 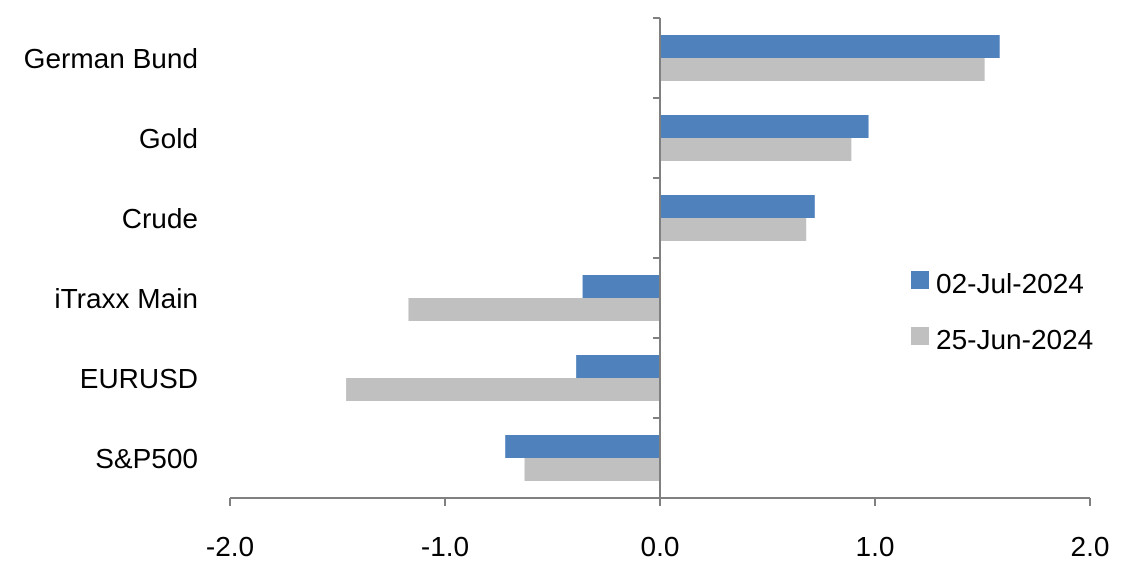 I want to click on legend-label: 02-Jul-2024, so click(x=1010, y=283).